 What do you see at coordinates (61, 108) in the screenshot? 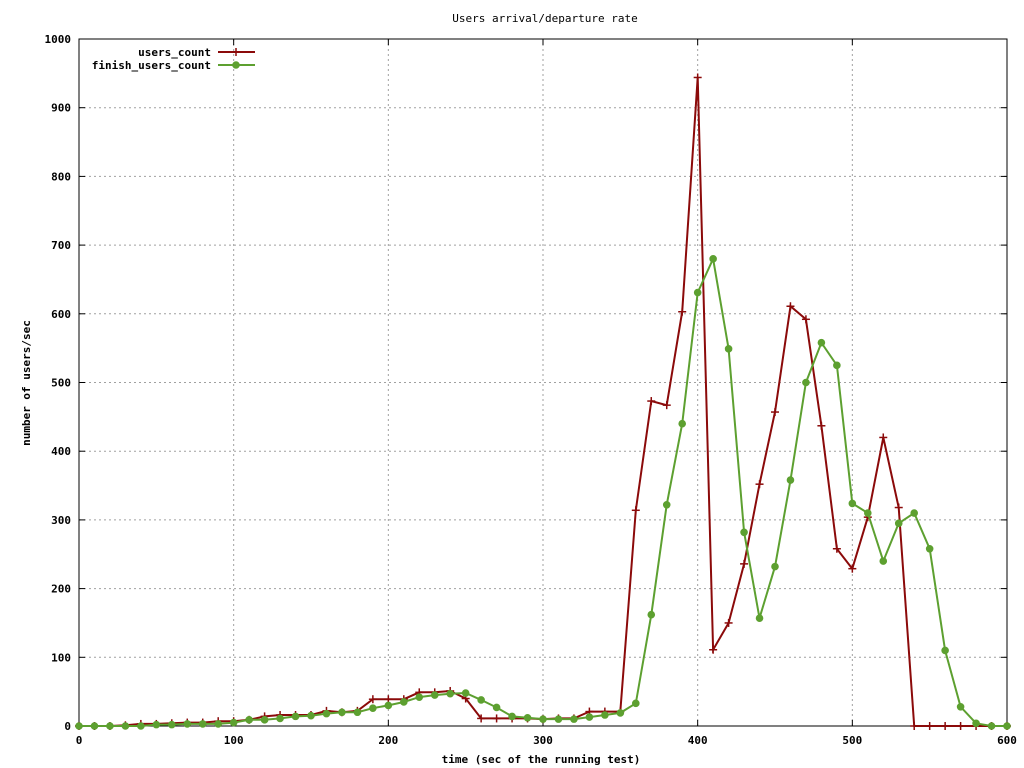
I see `y-tick-label: 900` at bounding box center [61, 108].